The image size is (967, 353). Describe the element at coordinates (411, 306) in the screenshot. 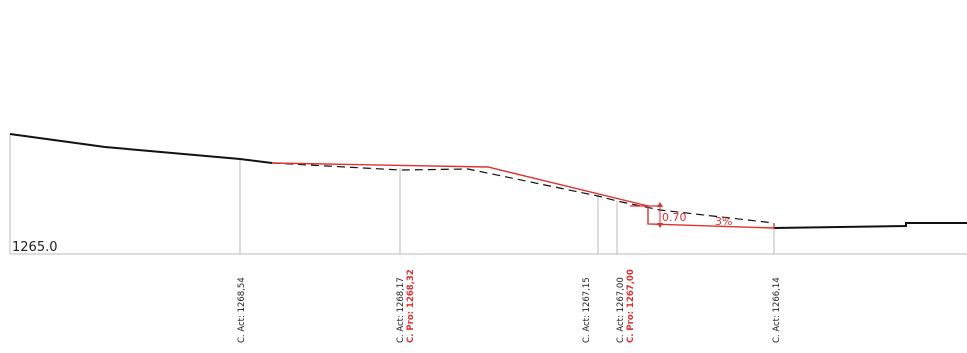

I see `station-2-proposed-label: C. Pro: 1268,32` at that location.